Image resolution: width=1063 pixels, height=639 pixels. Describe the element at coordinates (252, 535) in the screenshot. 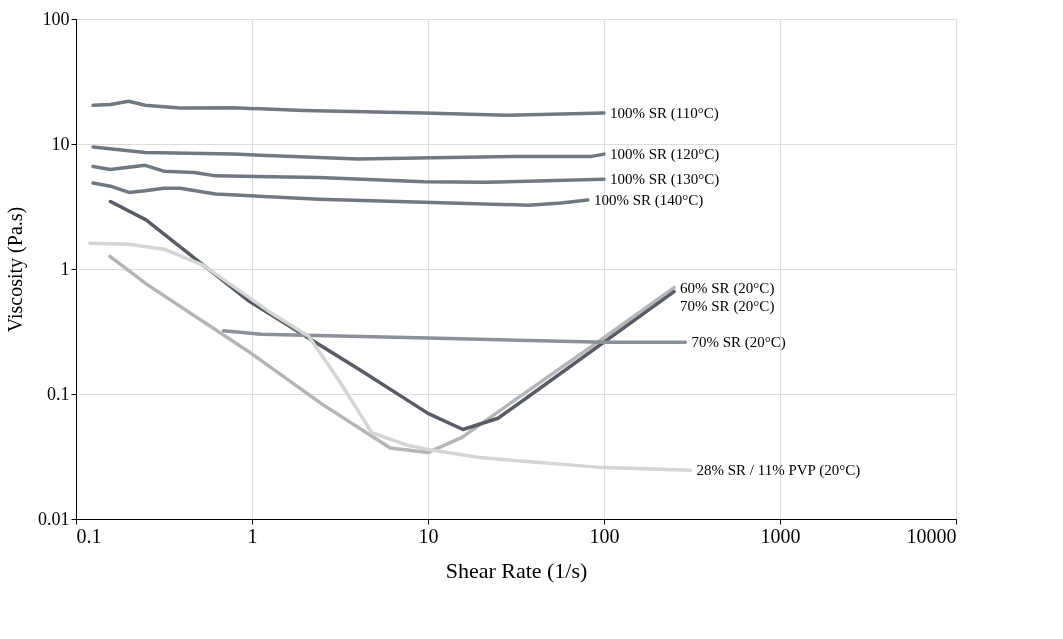

I see `x-tick-label: 1` at that location.